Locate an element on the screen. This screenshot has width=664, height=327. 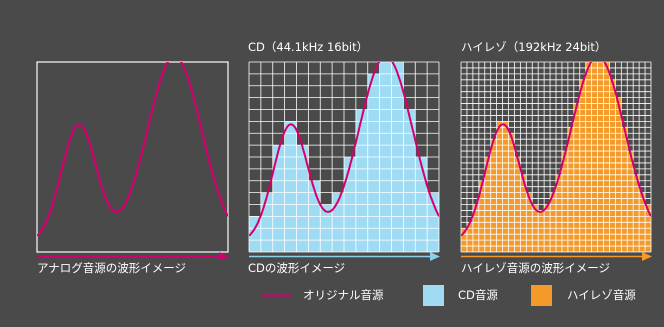
hires-panel-title: ハイレゾ（192kHz 24bit） is located at coordinates (534, 47).